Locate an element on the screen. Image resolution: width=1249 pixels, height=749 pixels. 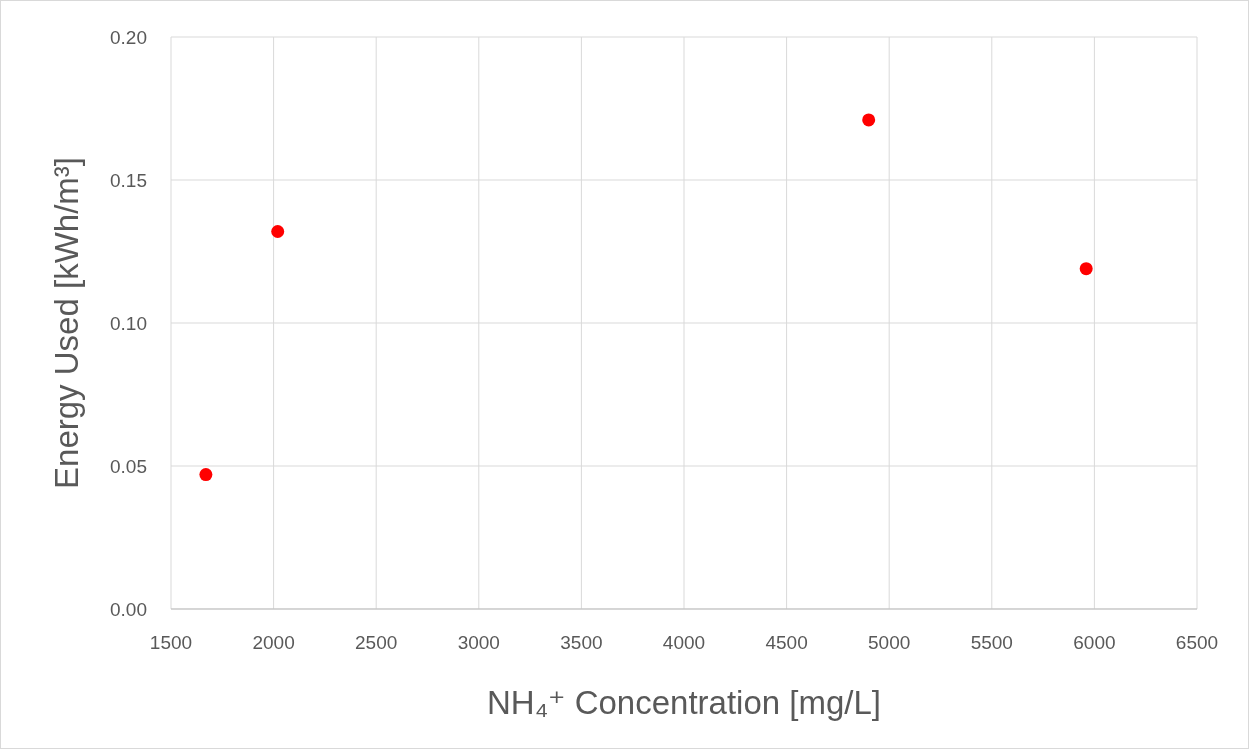
x-axis-title: NH₄⁺ Concentration [mg/L] is located at coordinates (684, 702).